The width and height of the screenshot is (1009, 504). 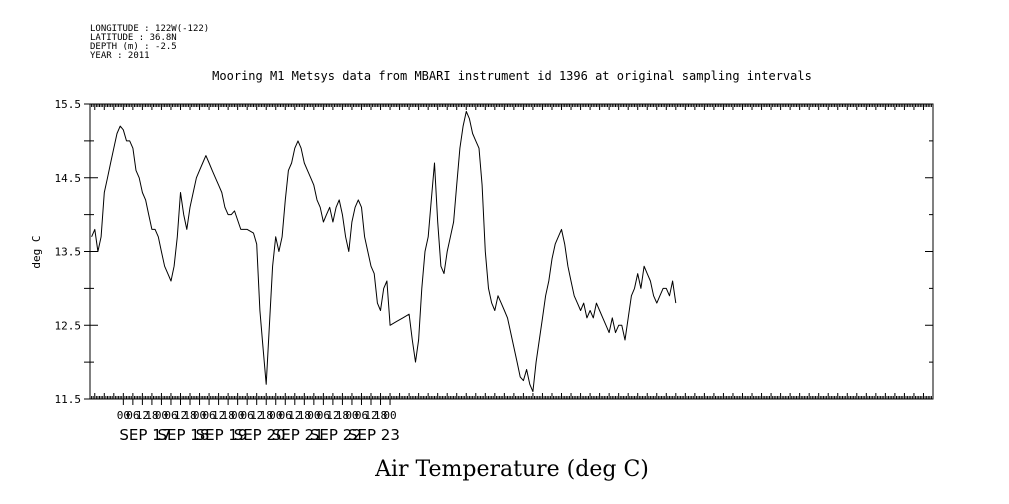 I want to click on x-day-label: SEP 17, so click(x=145, y=435).